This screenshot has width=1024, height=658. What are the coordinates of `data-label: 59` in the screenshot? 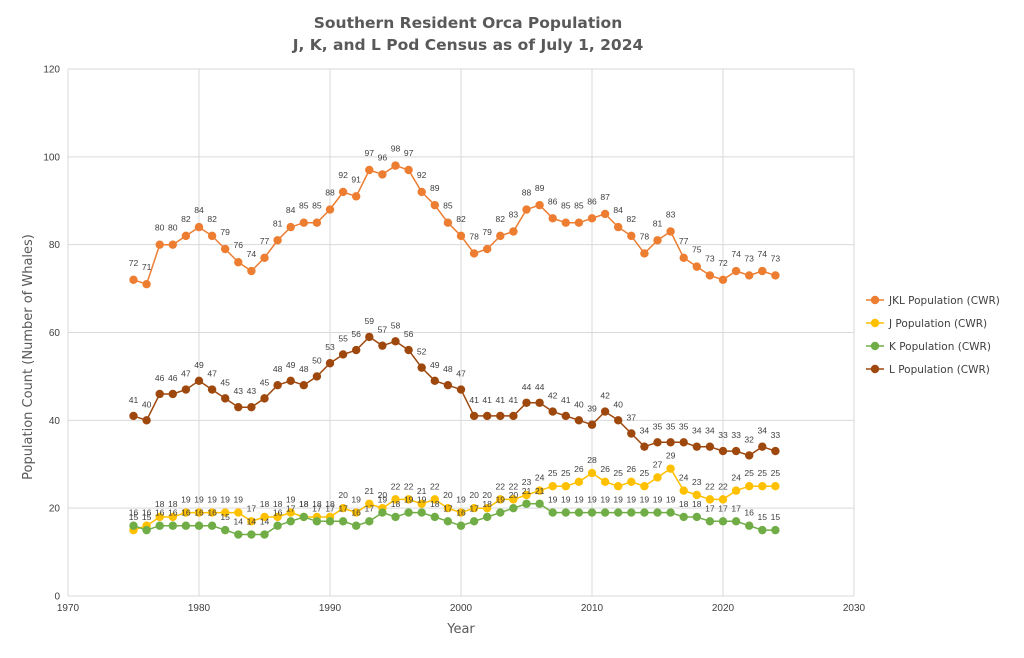 It's located at (370, 321).